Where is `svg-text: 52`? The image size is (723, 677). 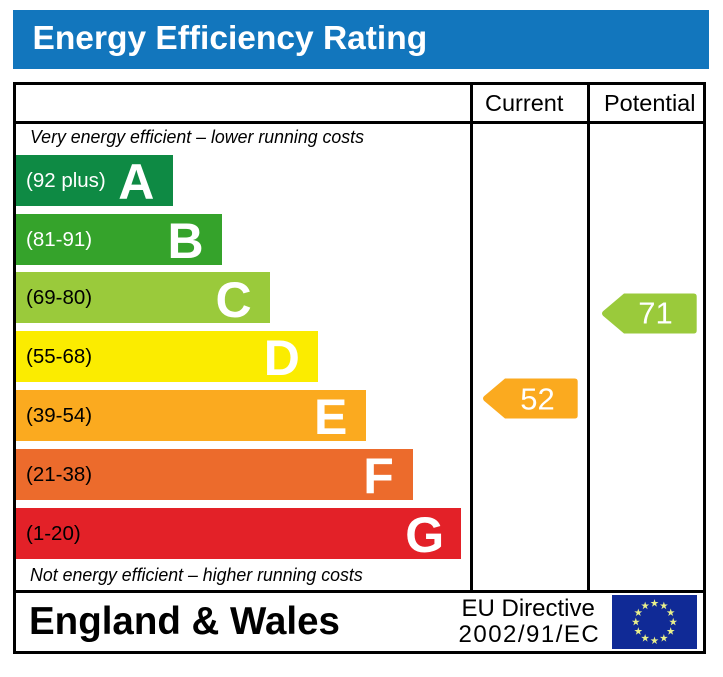
svg-text: 52 is located at coordinates (537, 399).